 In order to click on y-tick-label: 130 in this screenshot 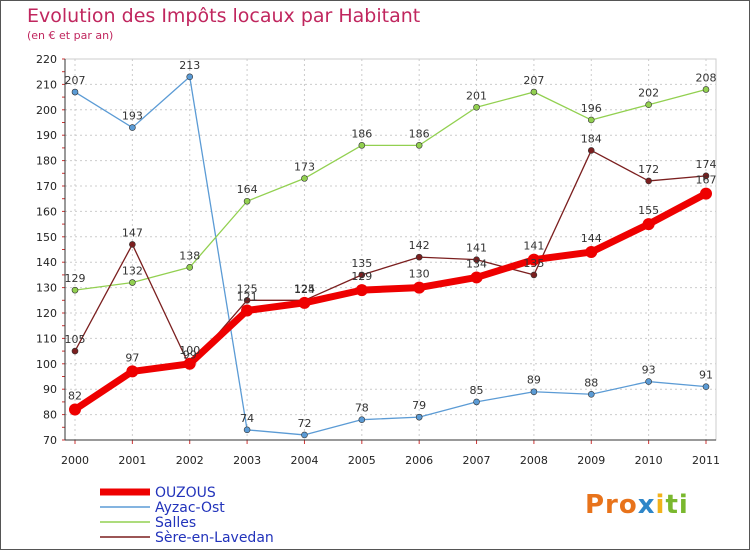, I will do `click(46, 288)`.